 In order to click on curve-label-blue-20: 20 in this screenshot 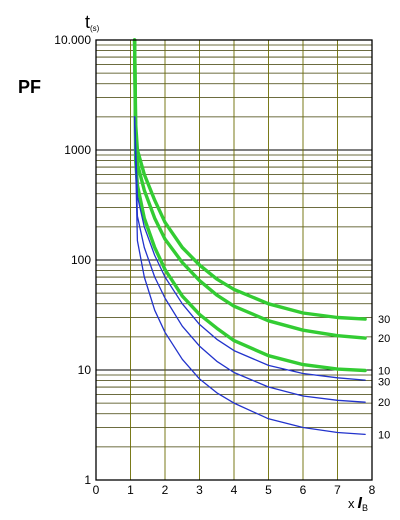, I will do `click(384, 403)`.